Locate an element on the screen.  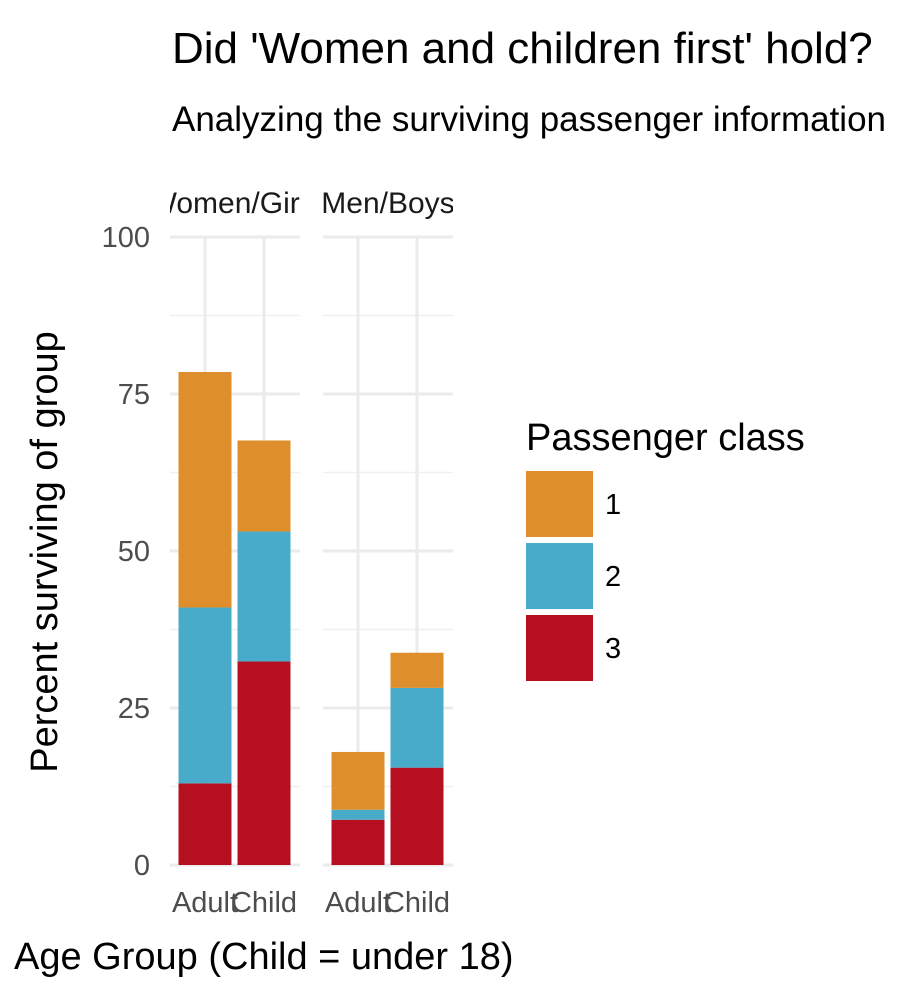
x-axis-title: Age Group (Child = under 18) is located at coordinates (264, 957).